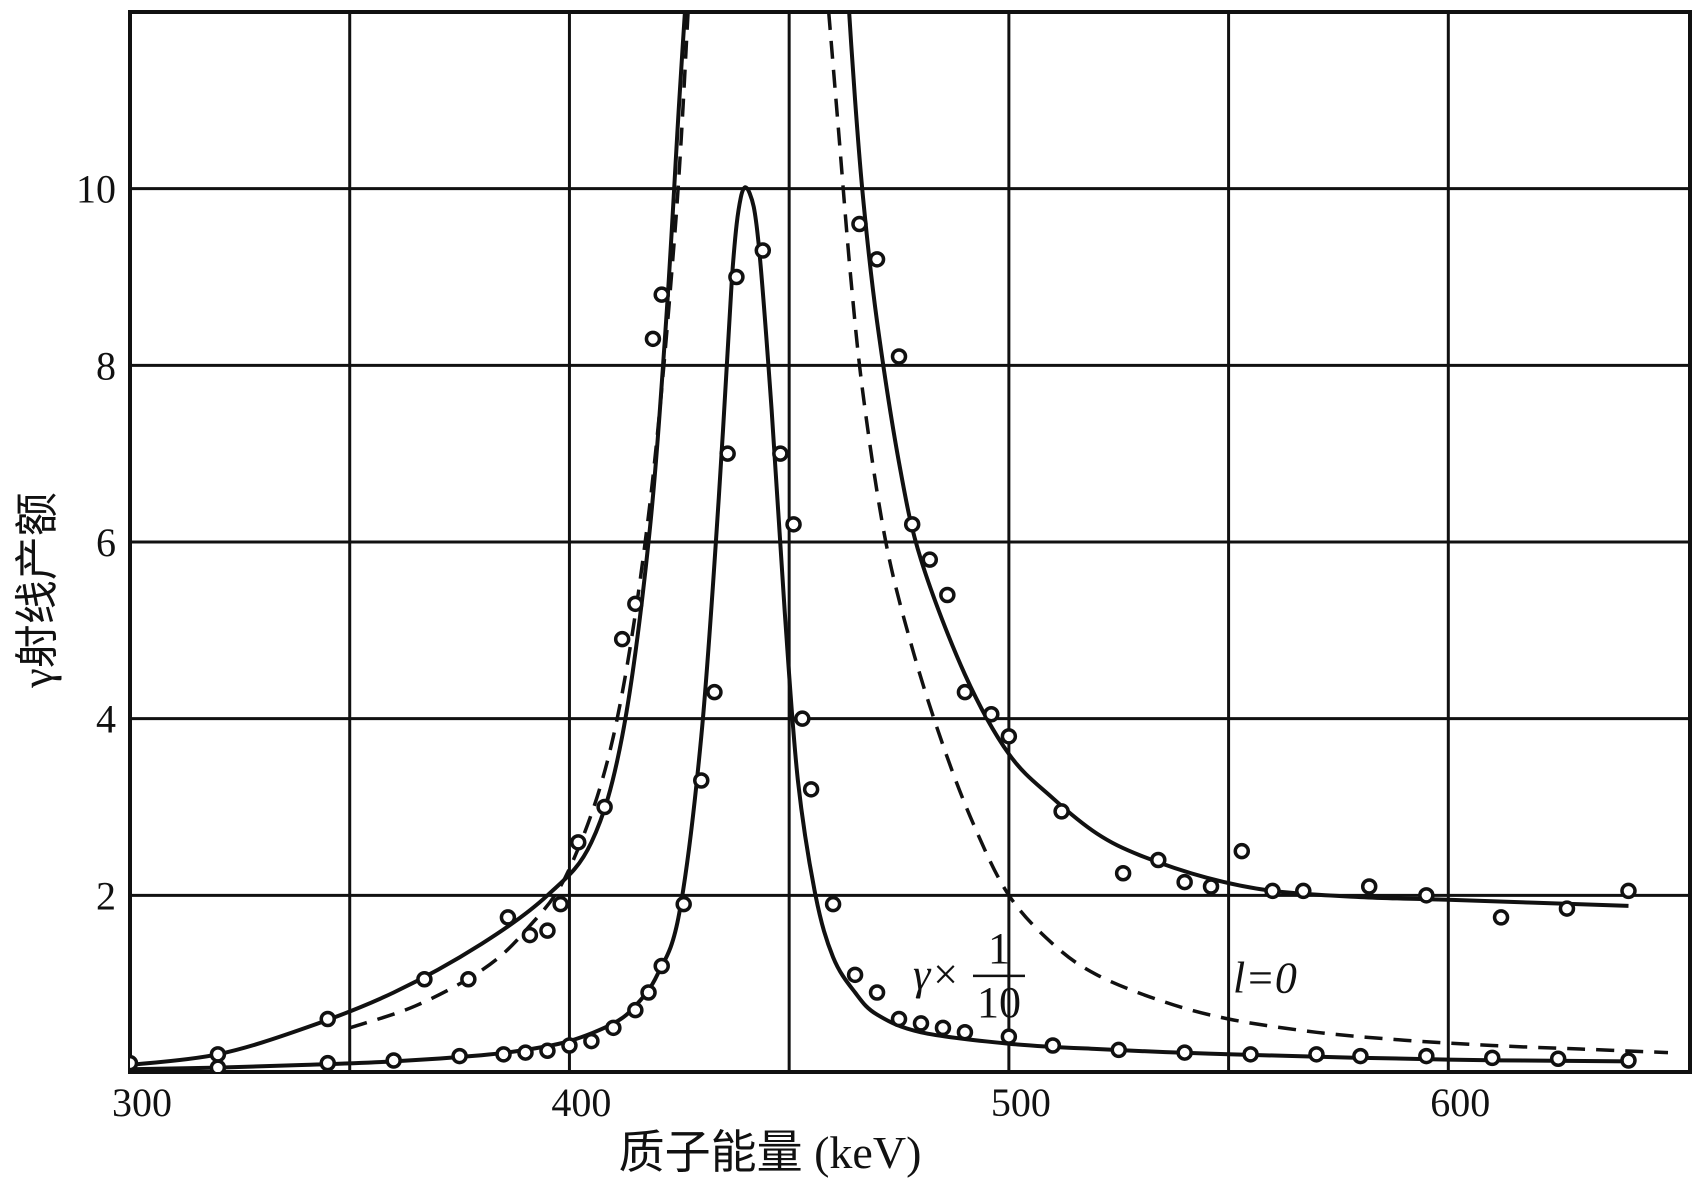 This screenshot has width=1696, height=1179. I want to click on y-tick-label: 10, so click(96, 189).